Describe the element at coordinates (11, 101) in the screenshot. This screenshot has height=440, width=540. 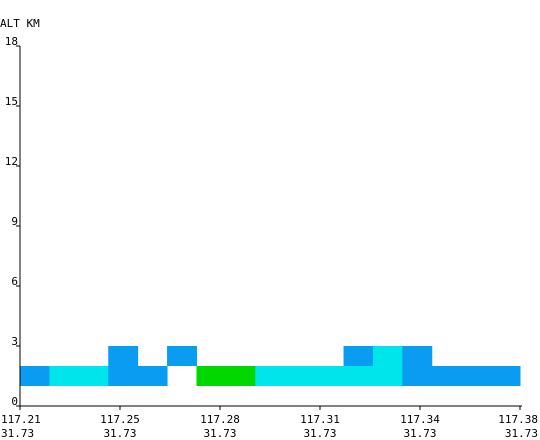
I see `y-tick-label-1: 15` at that location.